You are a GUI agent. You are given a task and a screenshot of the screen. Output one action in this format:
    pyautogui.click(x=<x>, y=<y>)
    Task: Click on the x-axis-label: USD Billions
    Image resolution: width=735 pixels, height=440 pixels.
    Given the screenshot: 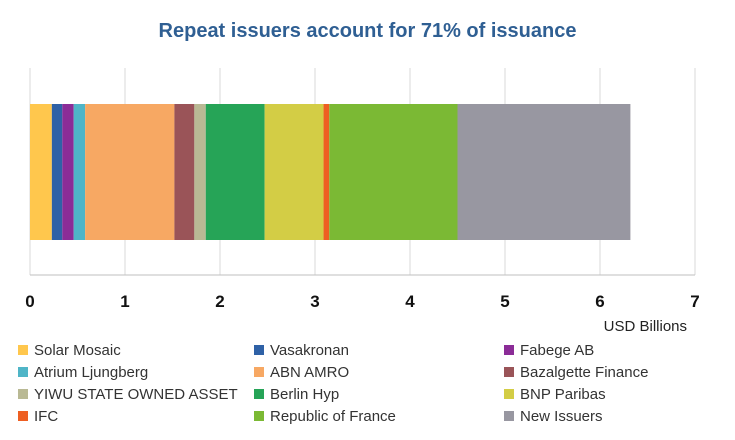 What is the action you would take?
    pyautogui.click(x=645, y=326)
    